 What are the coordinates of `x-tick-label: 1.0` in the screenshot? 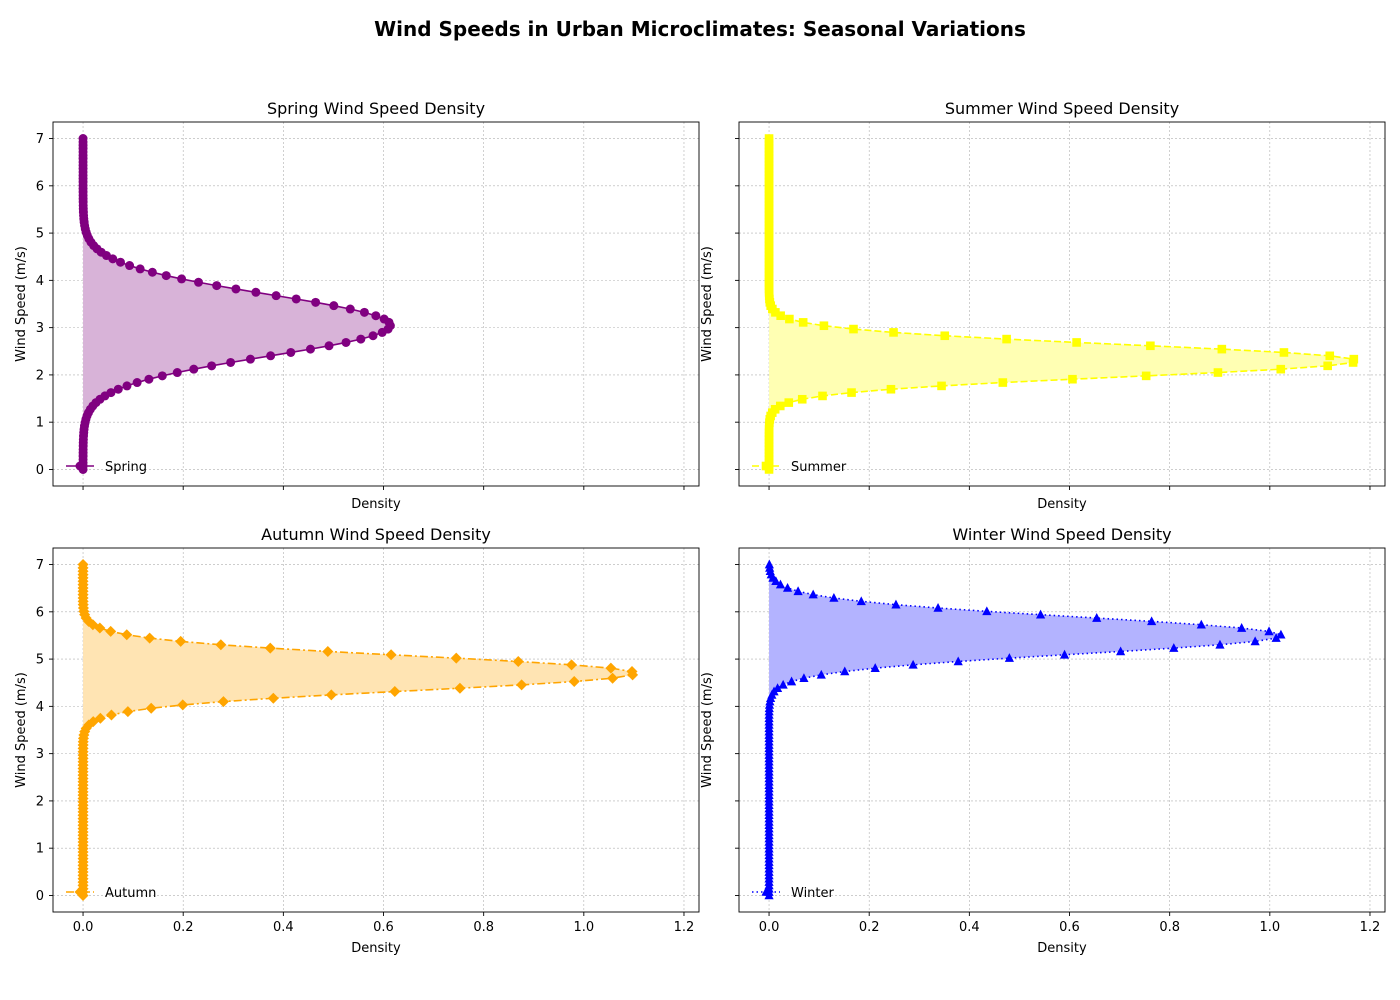 It's located at (1269, 927).